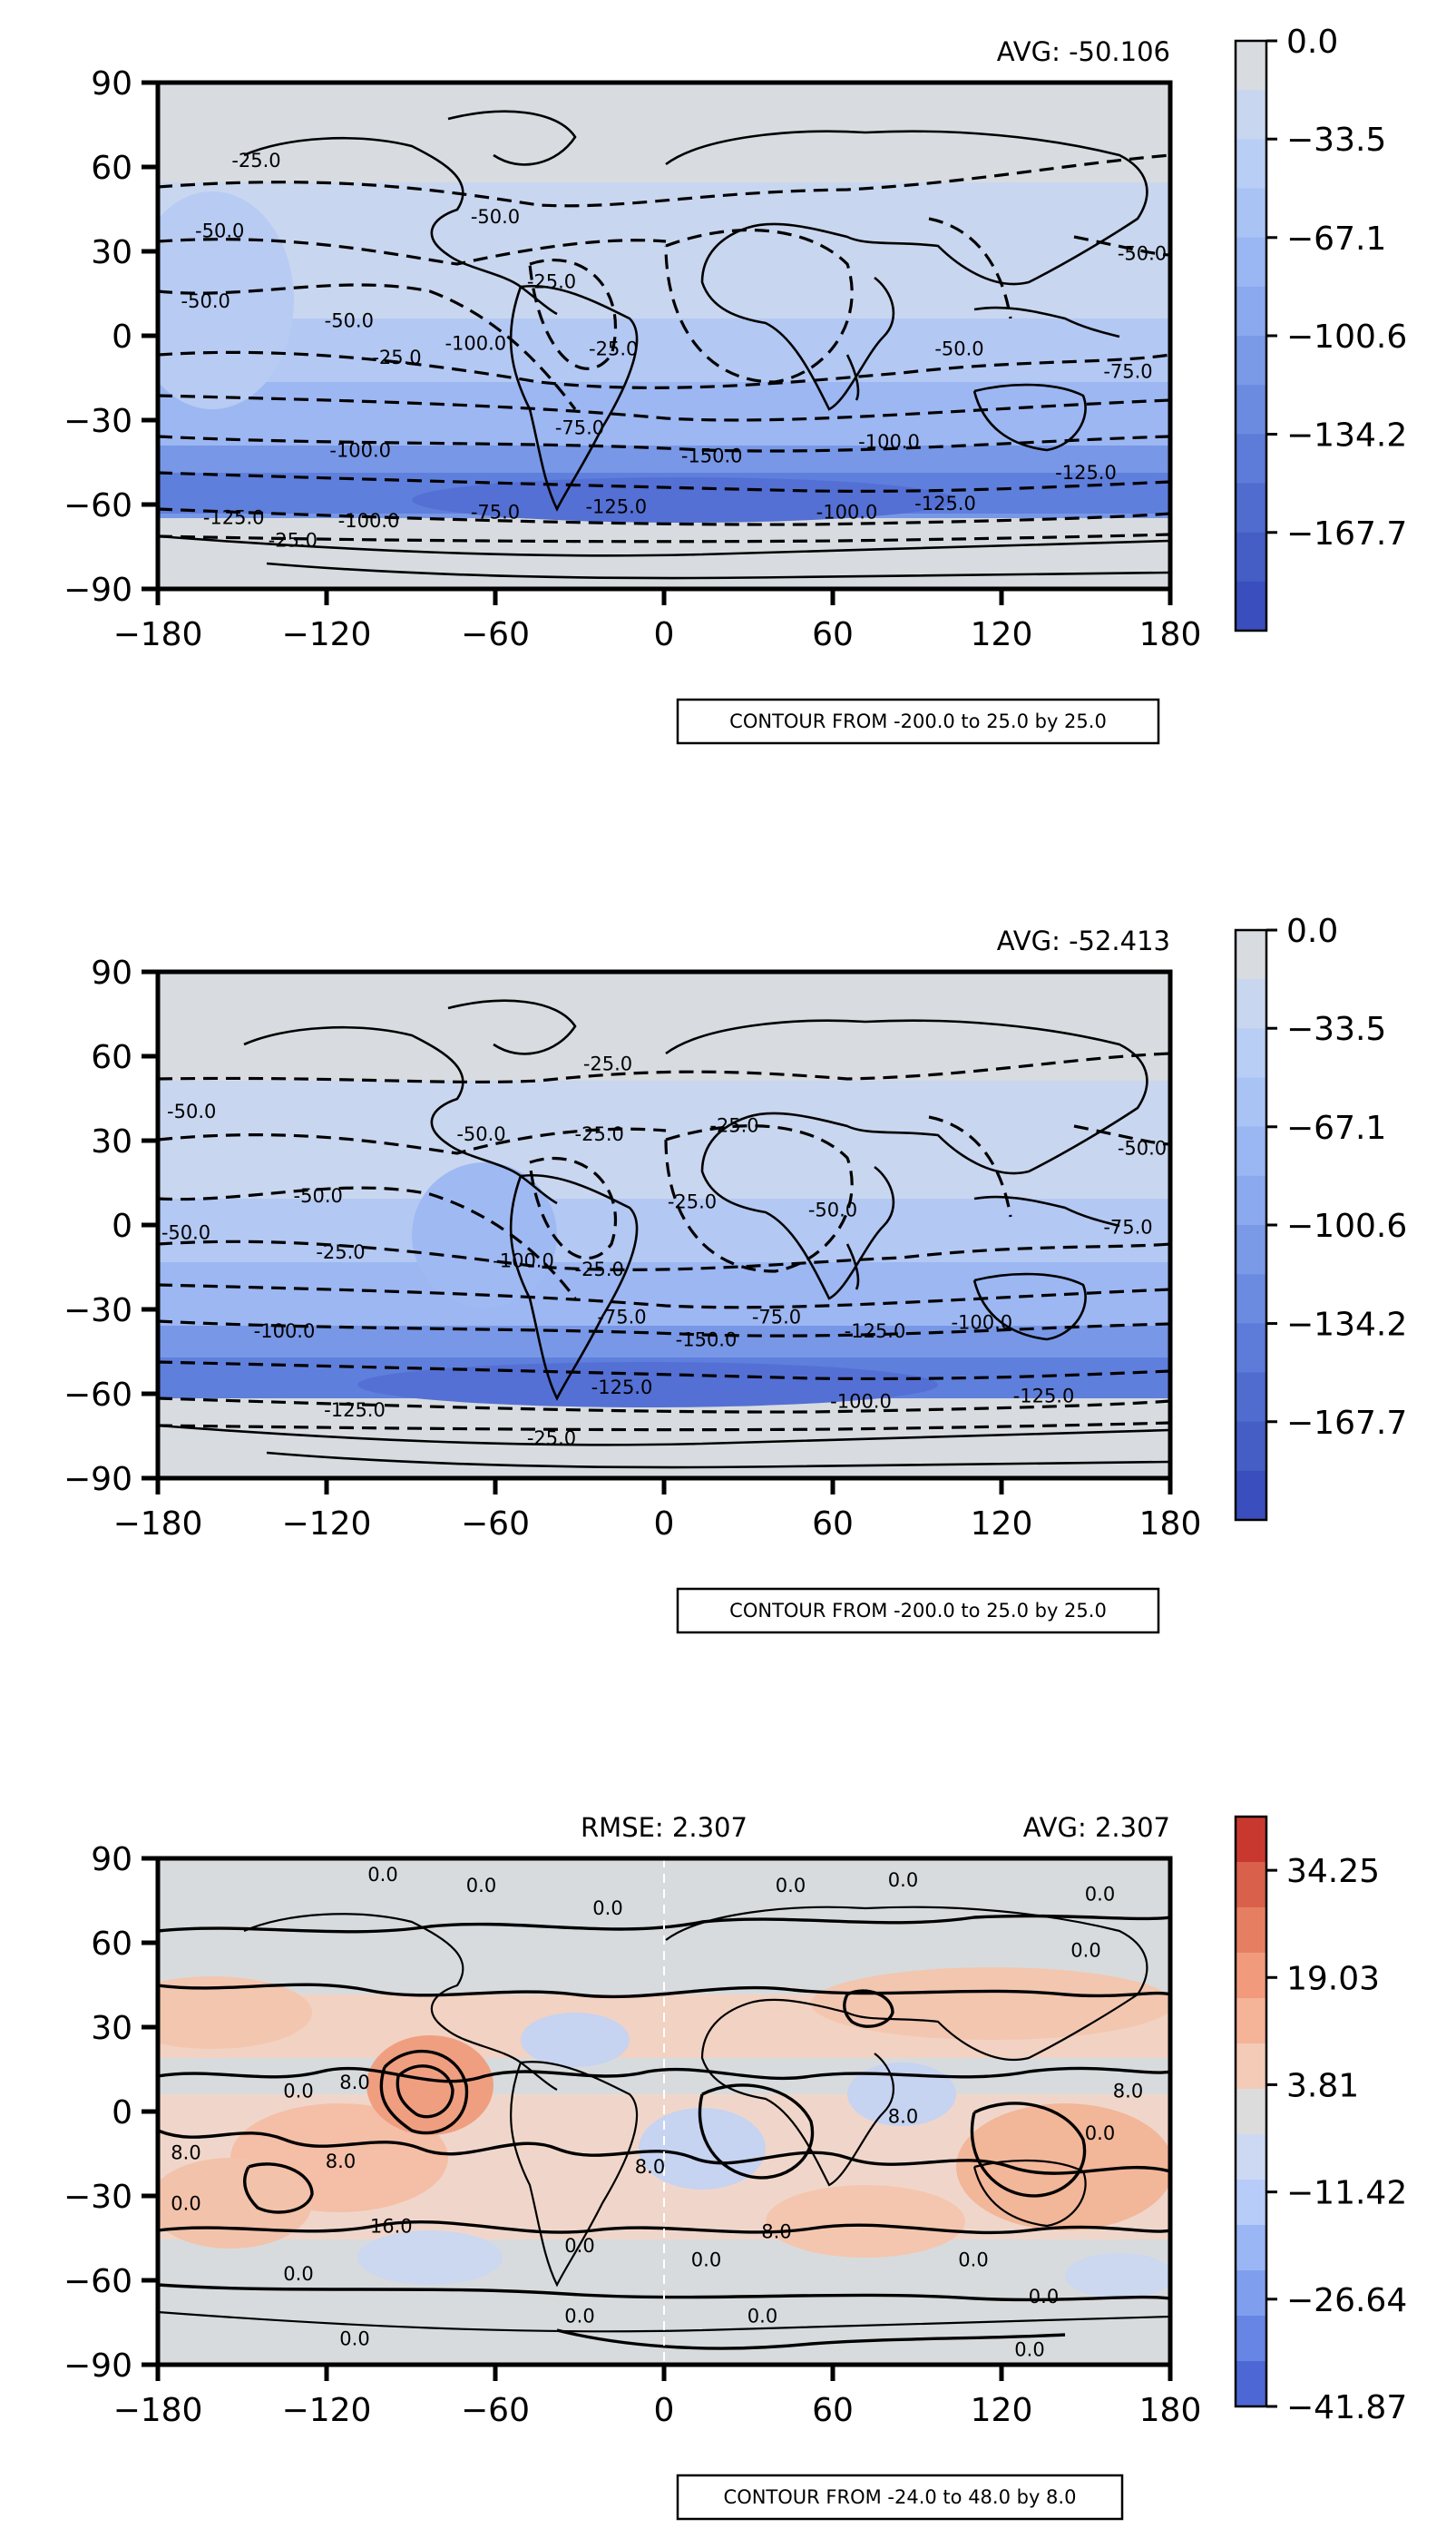 The width and height of the screenshot is (1456, 2538). What do you see at coordinates (1346, 337) in the screenshot?
I see `colorbar-tick-label: −100.6` at bounding box center [1346, 337].